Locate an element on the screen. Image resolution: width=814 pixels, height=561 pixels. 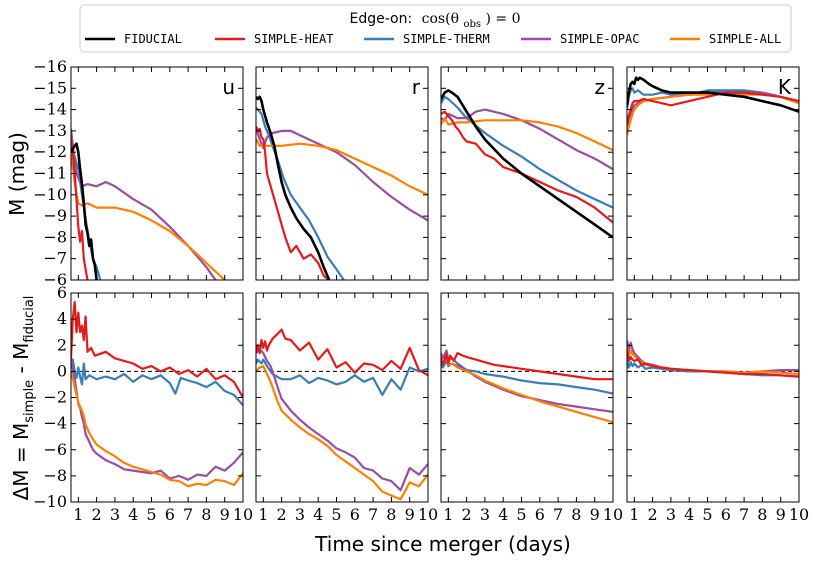
legend-entry-heat: SIMPLE-HEAT is located at coordinates (274, 39).